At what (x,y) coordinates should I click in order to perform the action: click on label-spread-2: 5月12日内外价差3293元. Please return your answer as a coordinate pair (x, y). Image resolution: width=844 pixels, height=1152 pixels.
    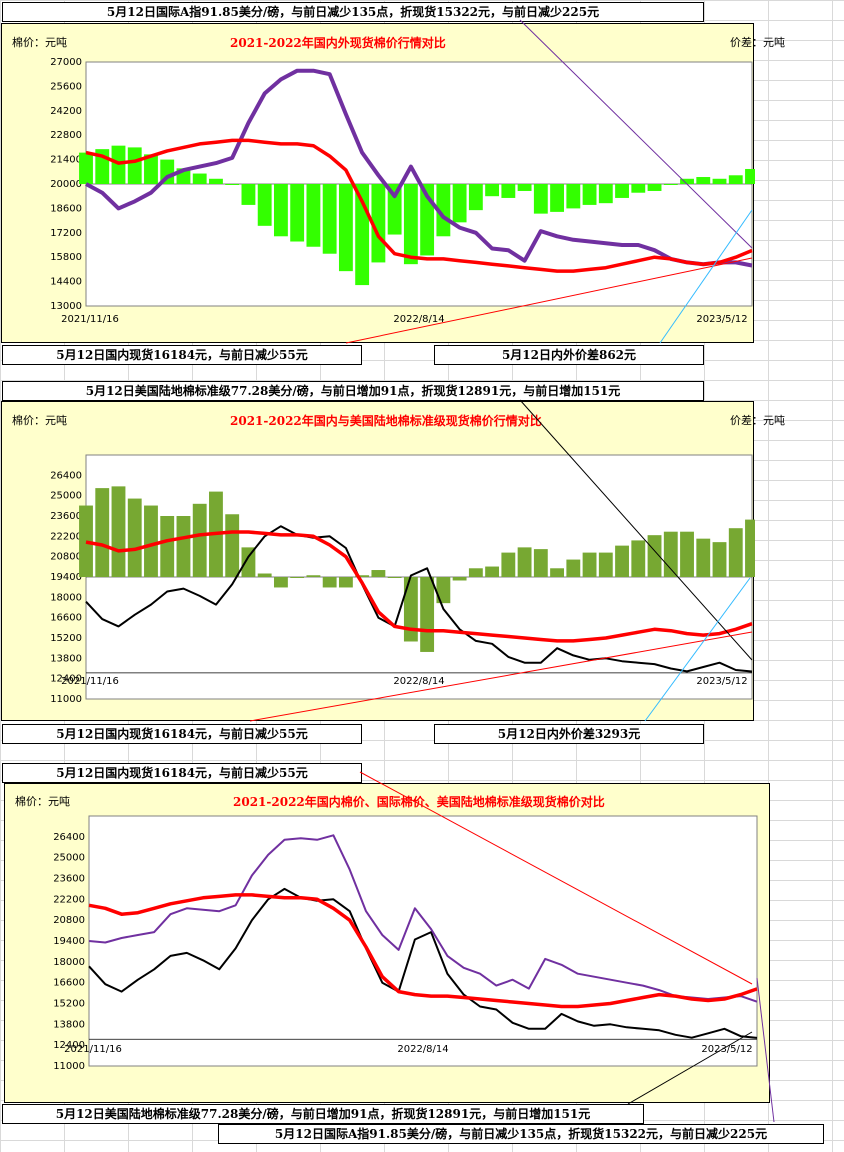
    Looking at the image, I should click on (569, 734).